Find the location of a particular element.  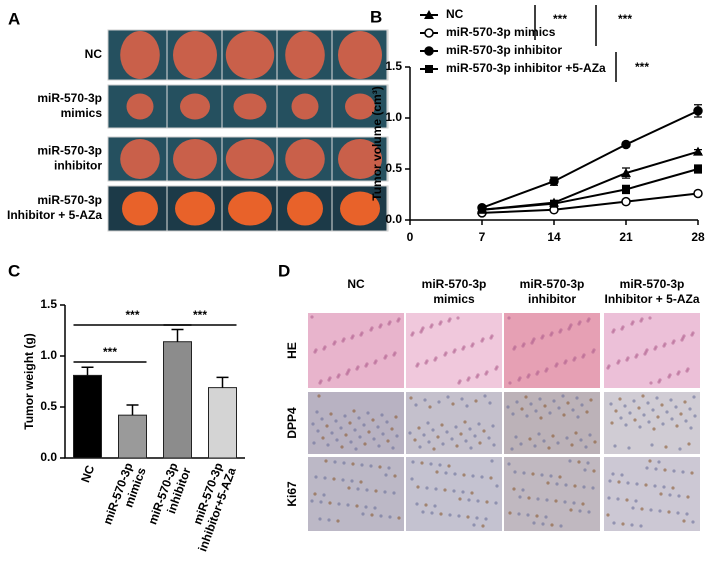

significance: *** is located at coordinates (560, 19).